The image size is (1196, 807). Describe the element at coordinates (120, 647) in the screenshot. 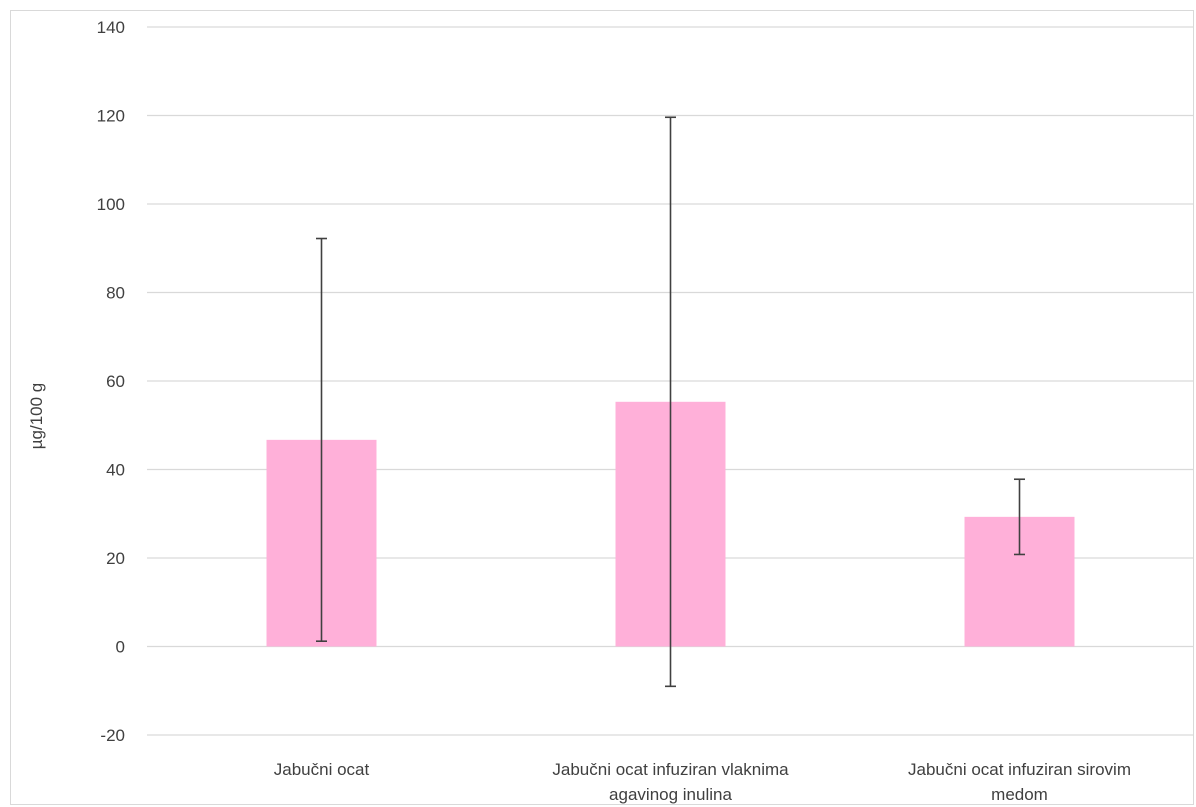

I see `y-tick-label: 0` at that location.